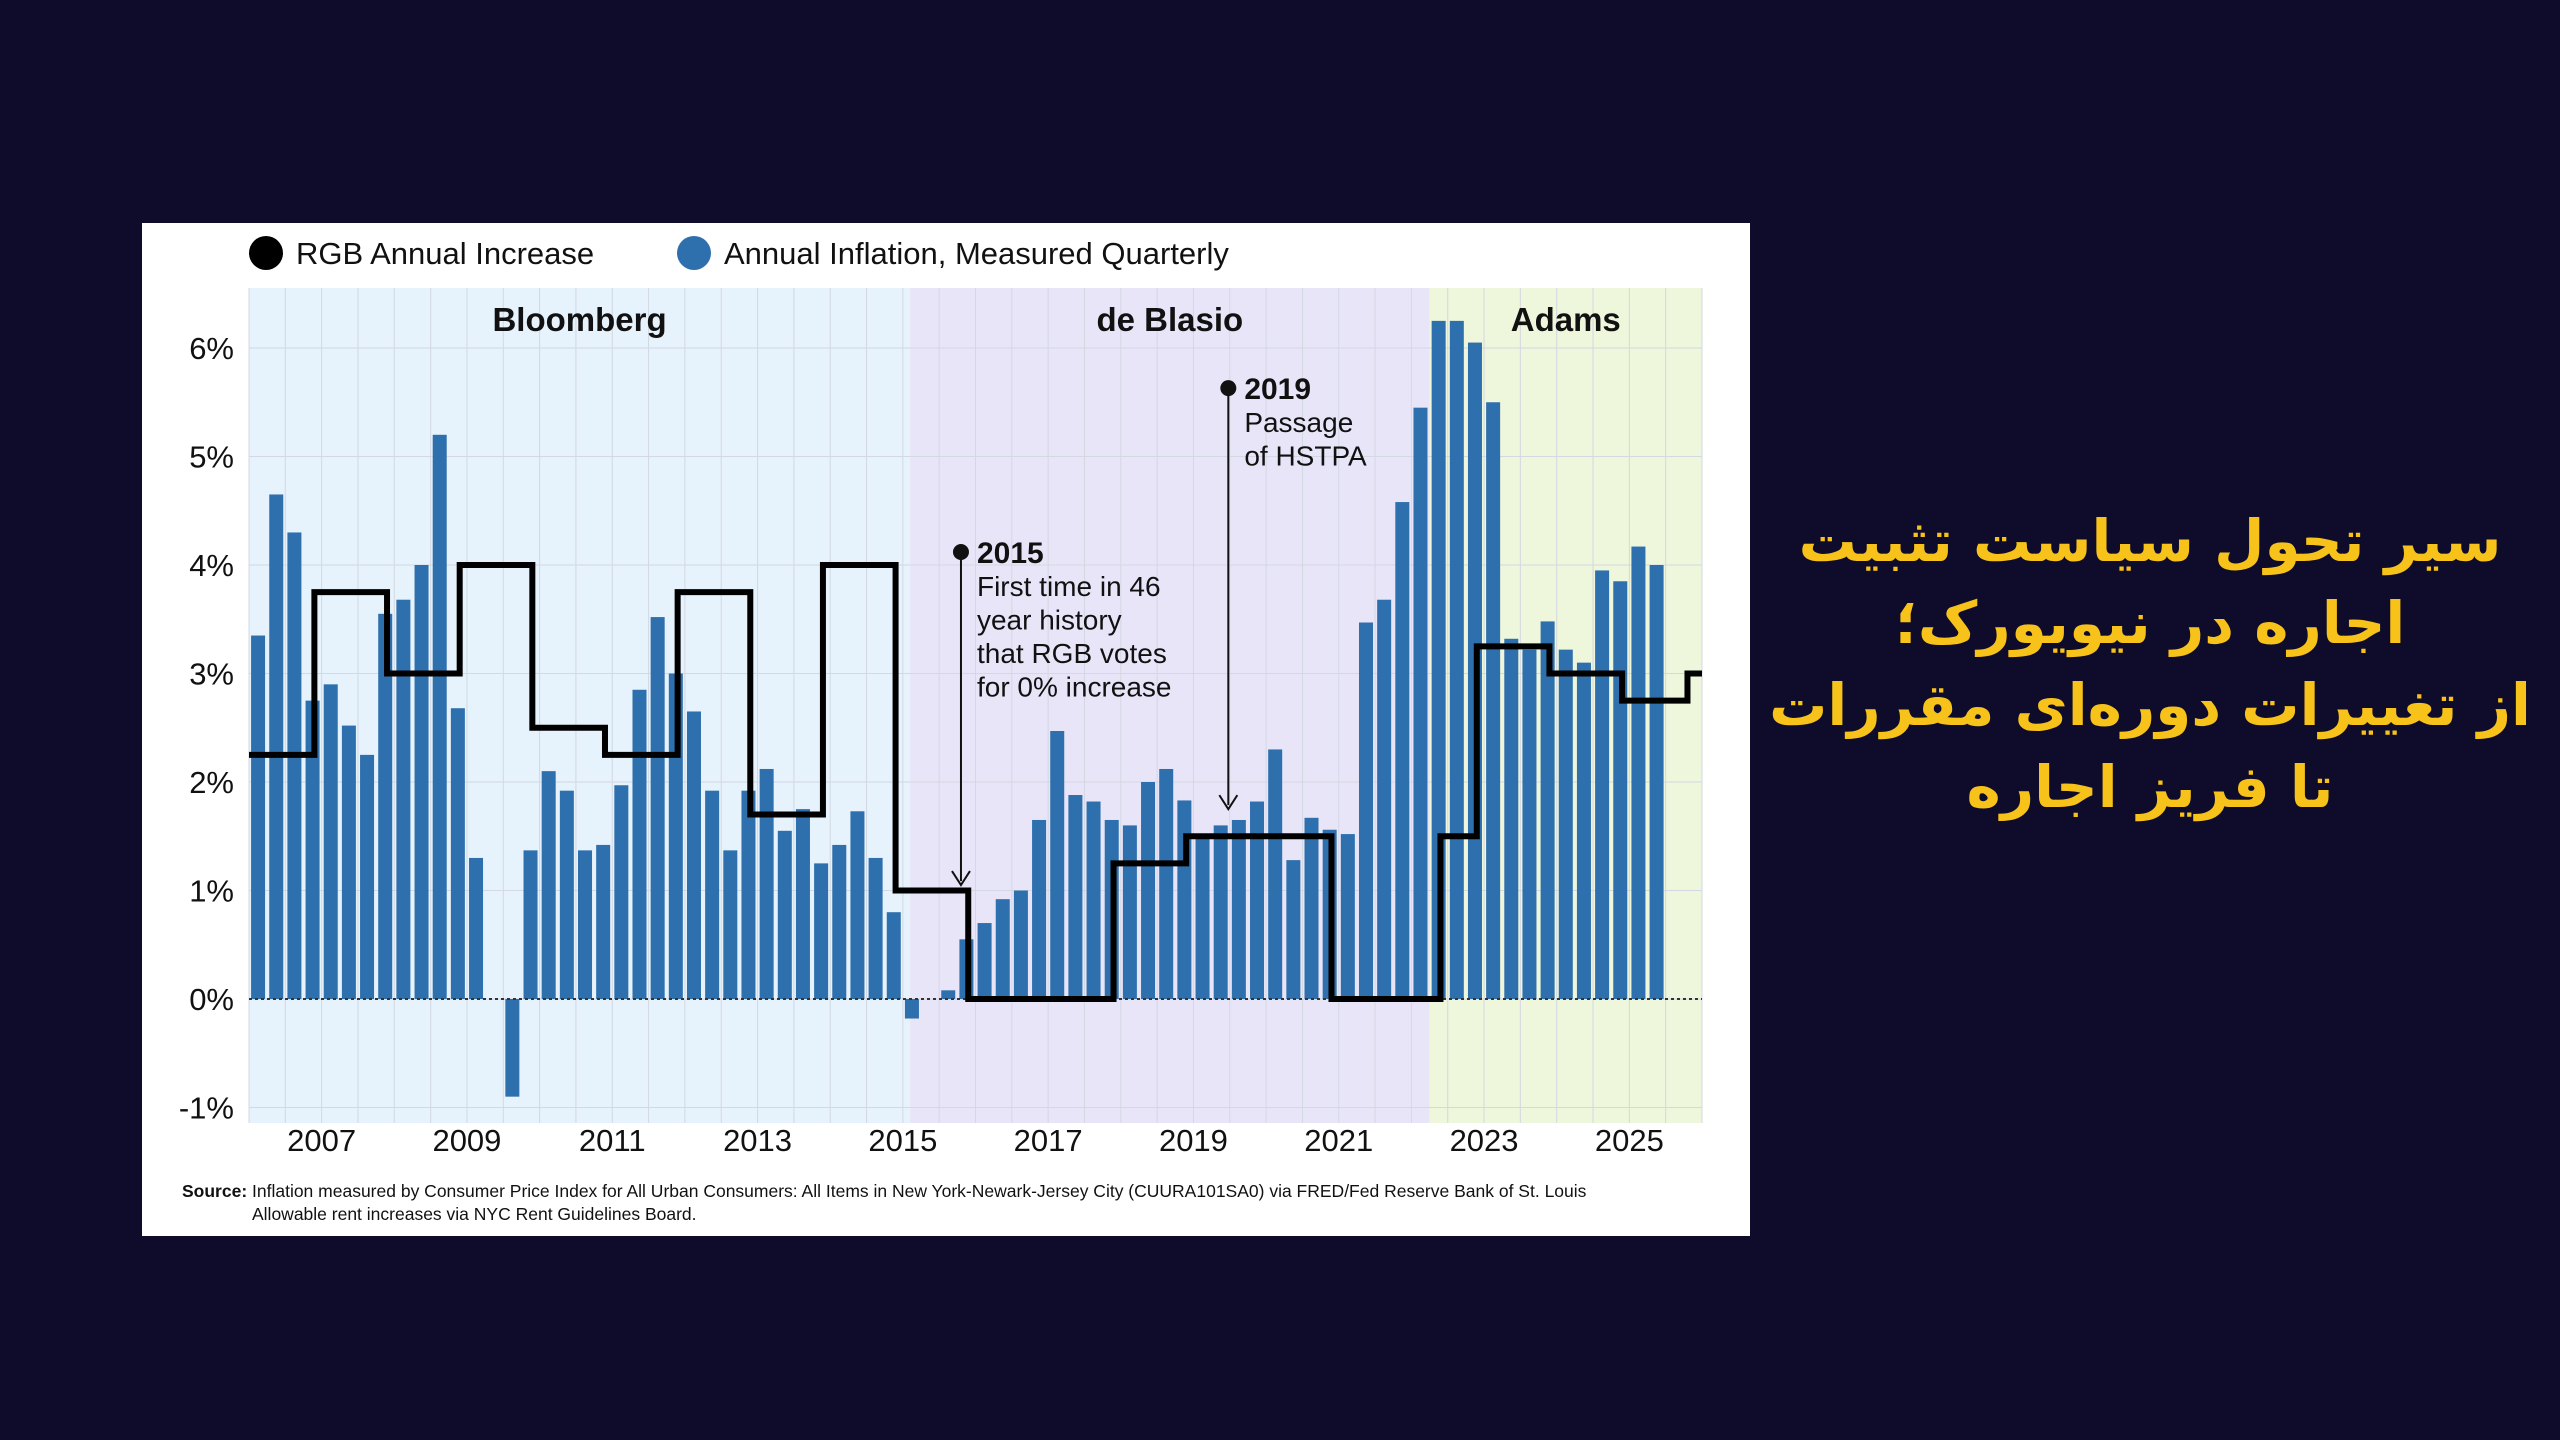 Image resolution: width=2560 pixels, height=1440 pixels. Describe the element at coordinates (1629, 1140) in the screenshot. I see `x-tick-label: 2025` at that location.